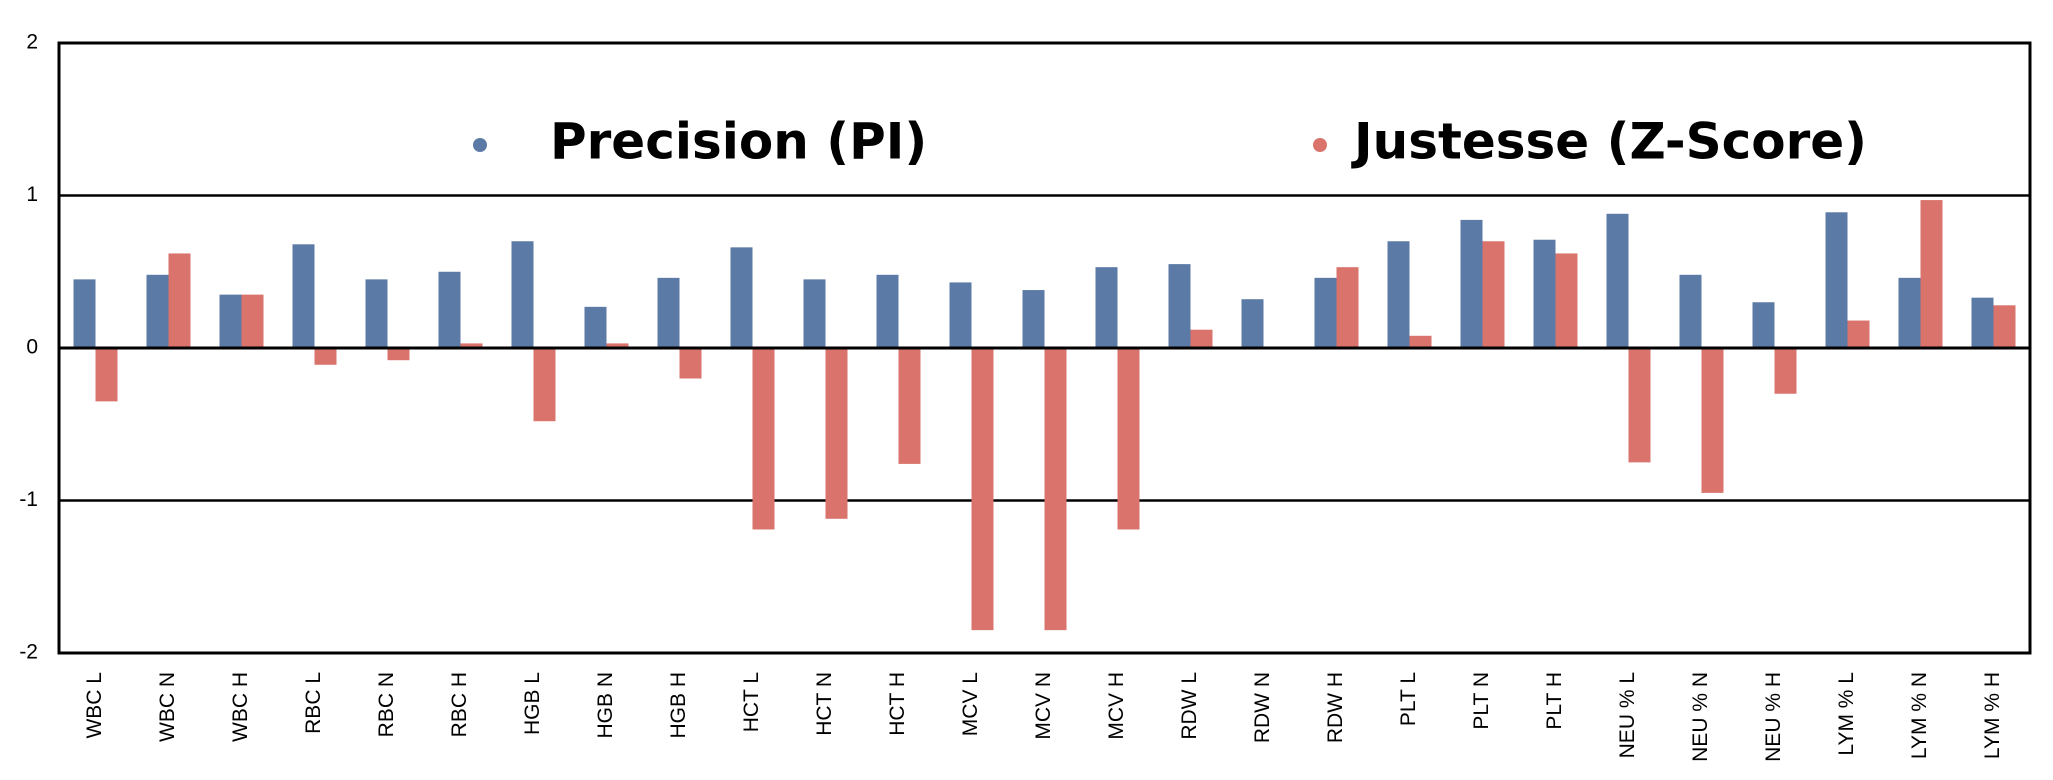 This screenshot has height=780, width=2053. What do you see at coordinates (824, 704) in the screenshot?
I see `x-tick-label: HCT N` at bounding box center [824, 704].